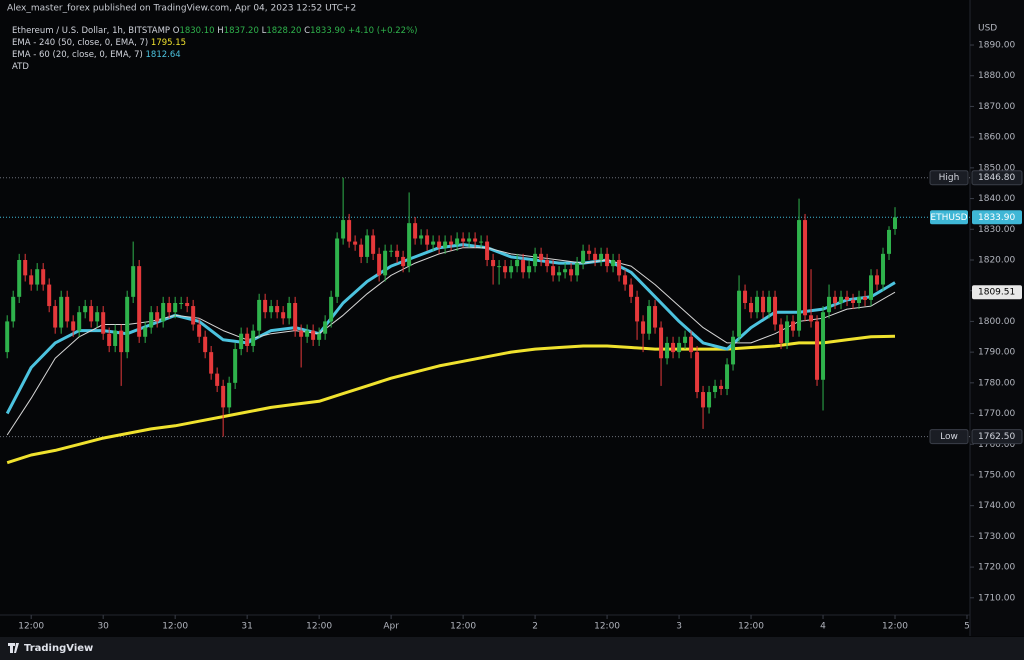 This screenshot has height=660, width=1024. Describe the element at coordinates (327, 31) in the screenshot. I see `legend-ohlc-value: 1833.90` at that location.